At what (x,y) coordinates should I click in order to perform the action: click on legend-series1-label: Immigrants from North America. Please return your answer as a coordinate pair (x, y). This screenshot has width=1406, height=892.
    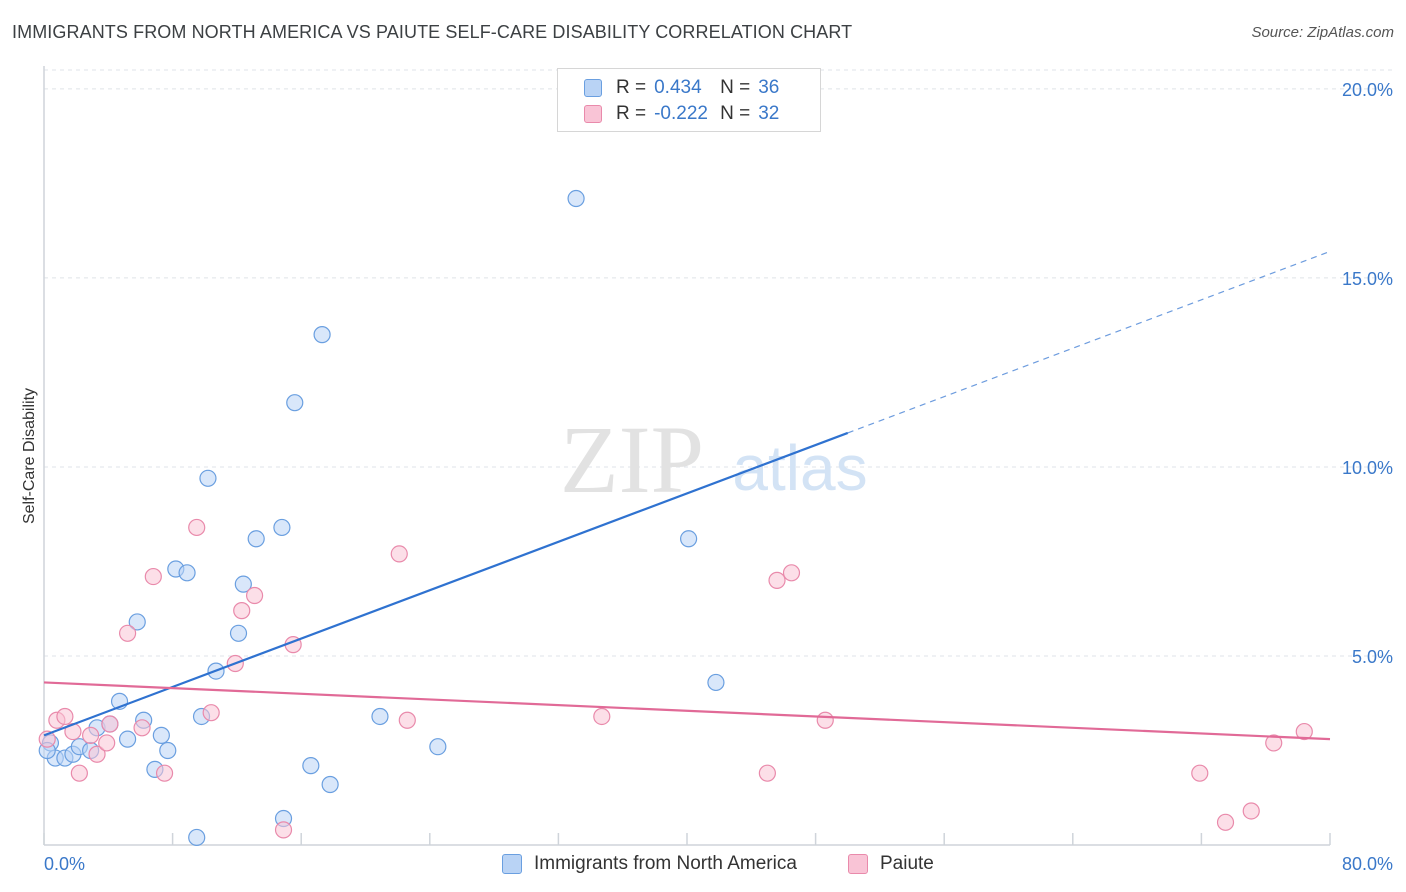
    Looking at the image, I should click on (665, 863).